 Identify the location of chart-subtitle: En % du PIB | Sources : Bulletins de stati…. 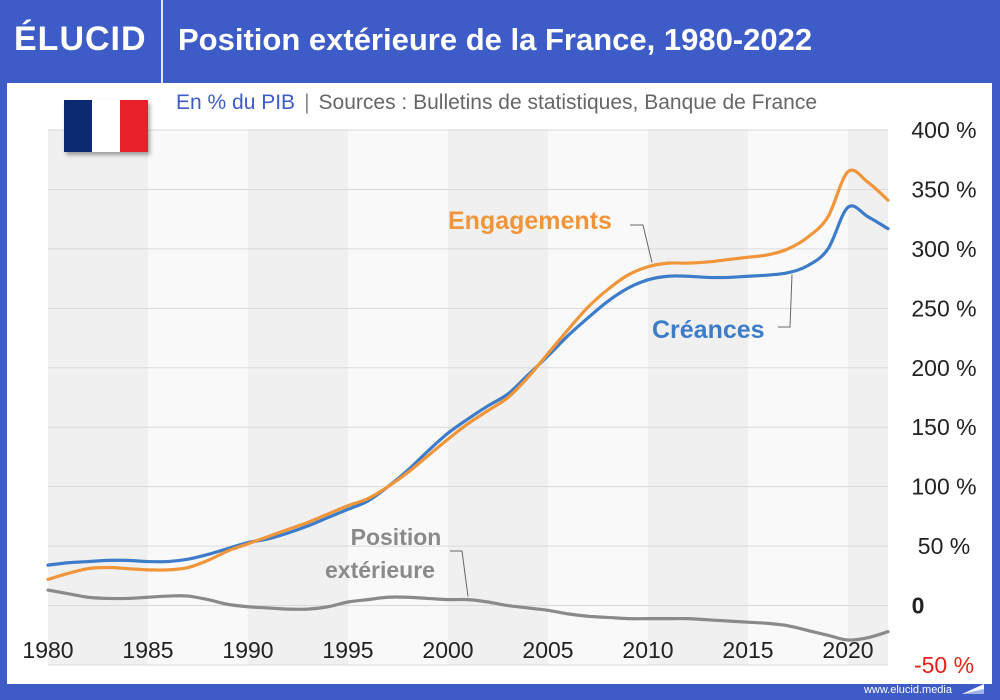
(496, 103).